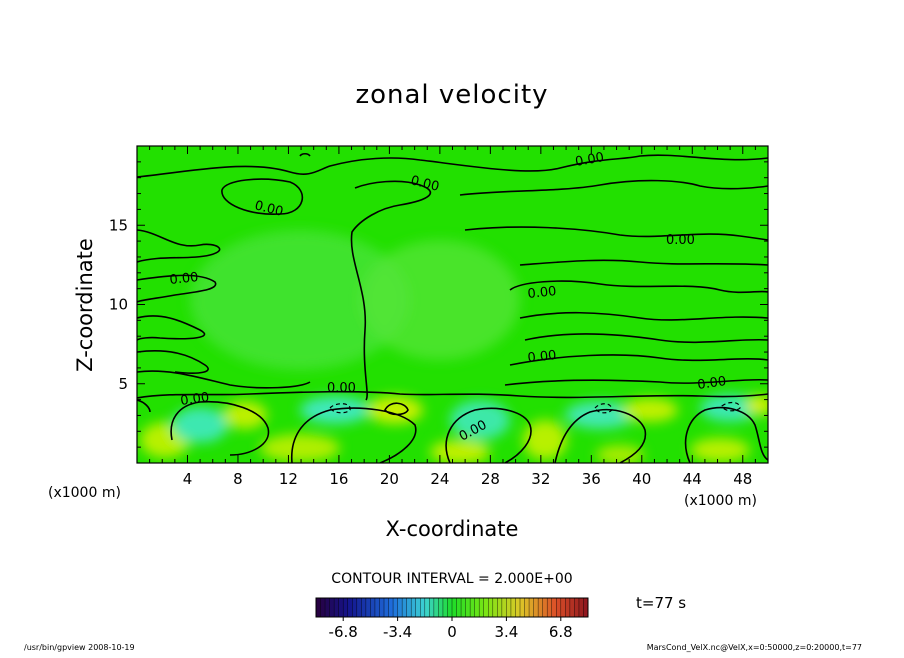 The width and height of the screenshot is (904, 658). What do you see at coordinates (343, 632) in the screenshot?
I see `colorbar-tick-label: -6.8` at bounding box center [343, 632].